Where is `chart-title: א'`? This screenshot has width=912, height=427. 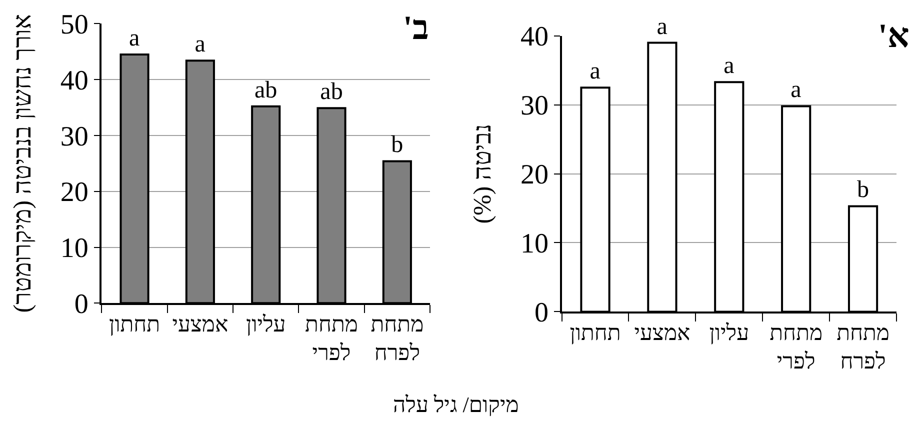
chart-title: א' is located at coordinates (894, 36).